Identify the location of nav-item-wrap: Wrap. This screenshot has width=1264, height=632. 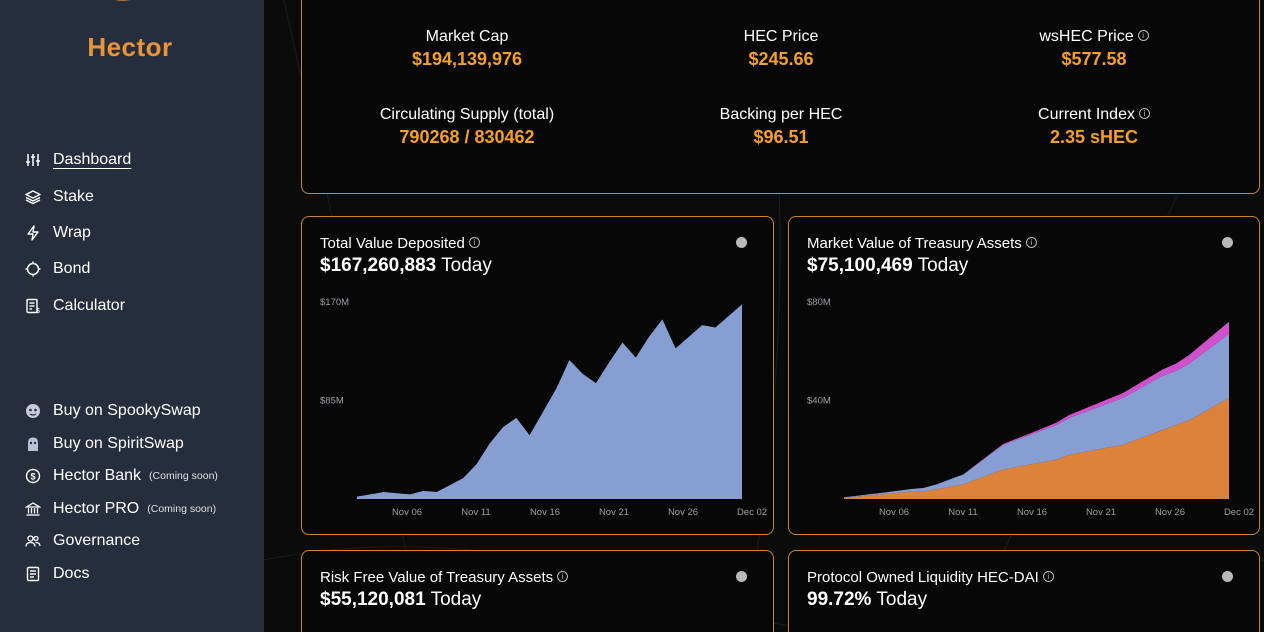
(77, 233).